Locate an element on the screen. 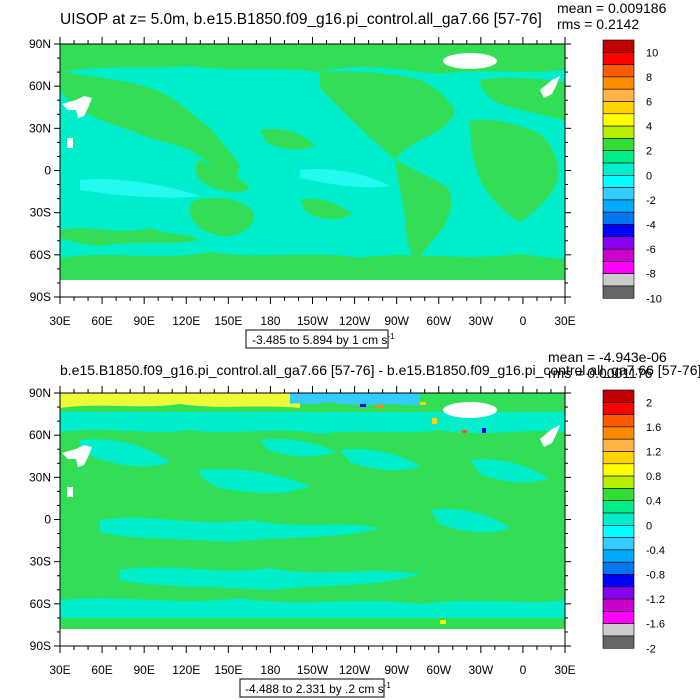  colorbar-label: 0.4 is located at coordinates (653, 502).